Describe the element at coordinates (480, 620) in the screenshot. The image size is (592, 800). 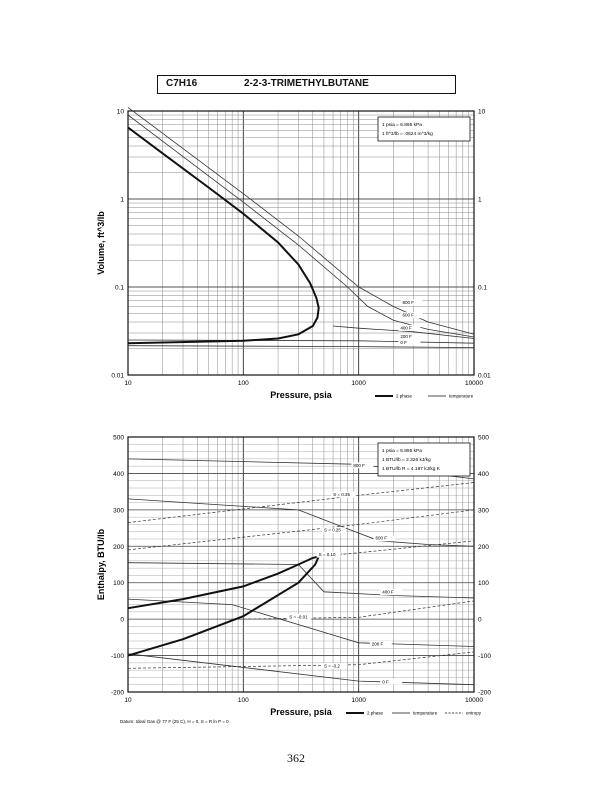
I see `y-tick-label-right: 0` at that location.